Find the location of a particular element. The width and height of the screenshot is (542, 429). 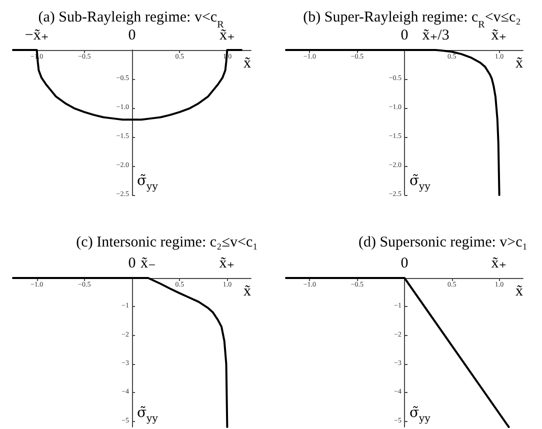

chart-title: (d) Supersonic regime: v>c₁ is located at coordinates (443, 242).